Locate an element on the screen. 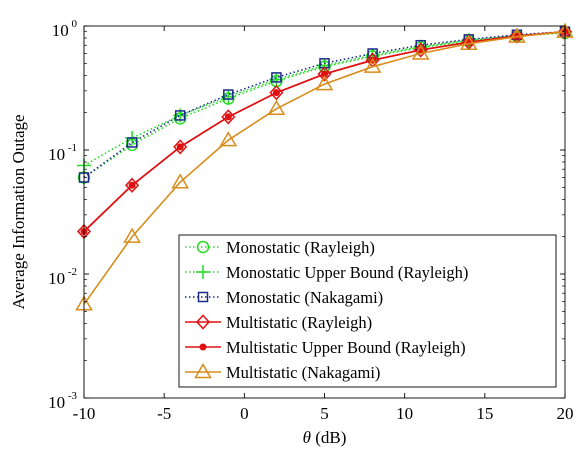 Image resolution: width=582 pixels, height=451 pixels. y-axis-label: Average Information Outage is located at coordinates (18, 211).